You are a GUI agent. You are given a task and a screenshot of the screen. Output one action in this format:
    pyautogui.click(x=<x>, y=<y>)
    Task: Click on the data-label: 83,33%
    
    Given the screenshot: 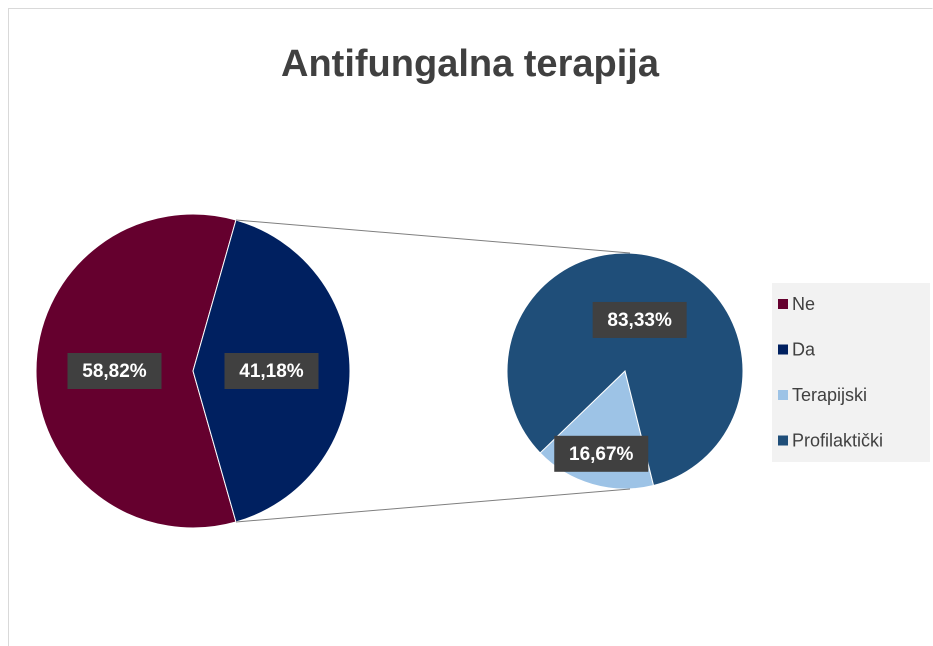 What is the action you would take?
    pyautogui.click(x=639, y=320)
    